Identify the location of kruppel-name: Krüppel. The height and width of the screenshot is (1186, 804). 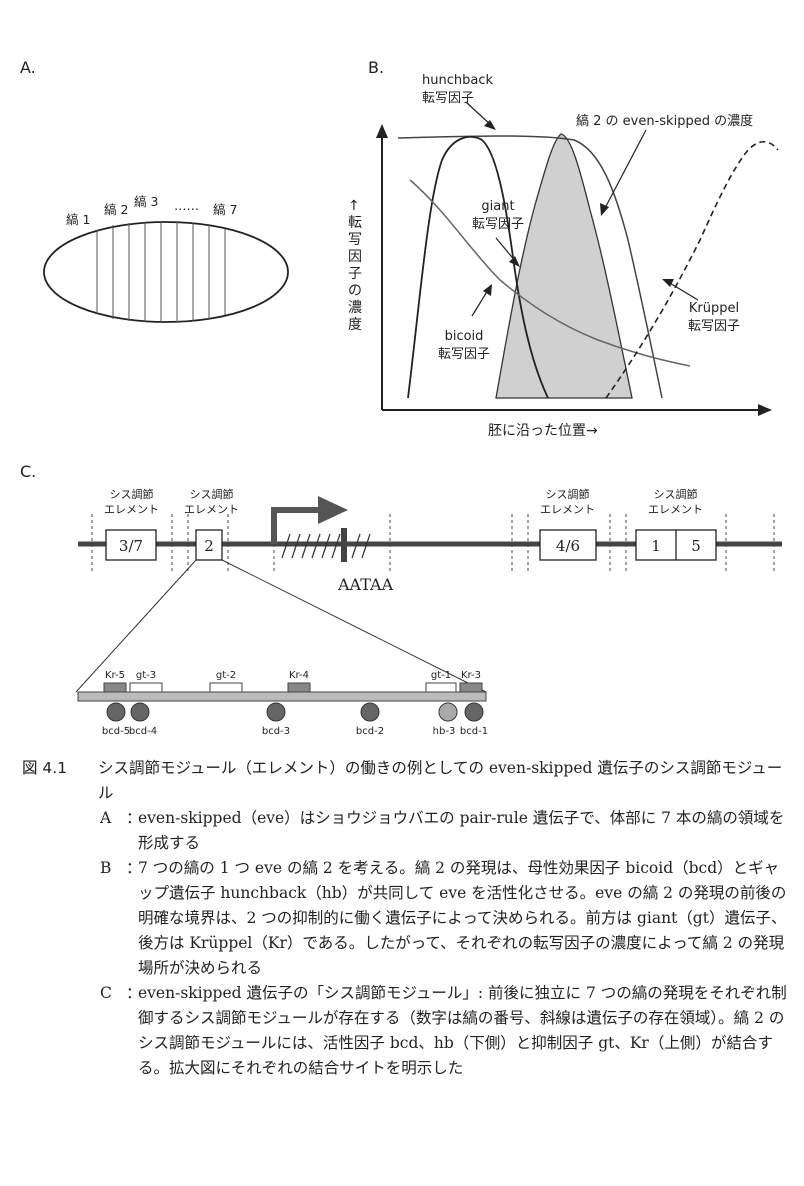
(714, 308).